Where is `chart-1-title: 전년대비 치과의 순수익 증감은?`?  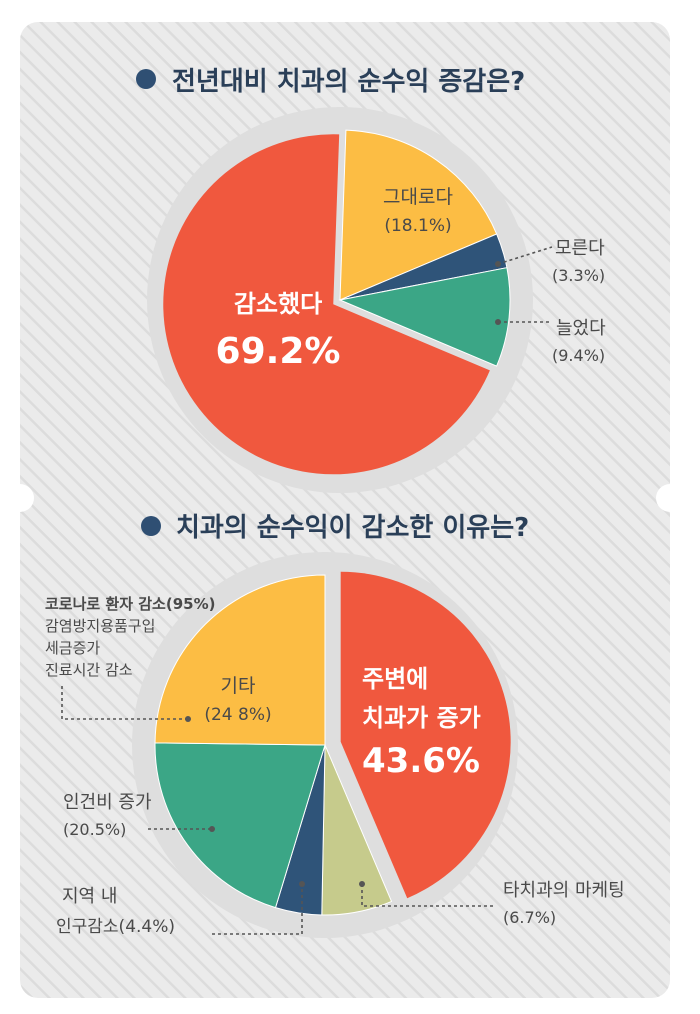 chart-1-title: 전년대비 치과의 순수익 증감은? is located at coordinates (348, 82).